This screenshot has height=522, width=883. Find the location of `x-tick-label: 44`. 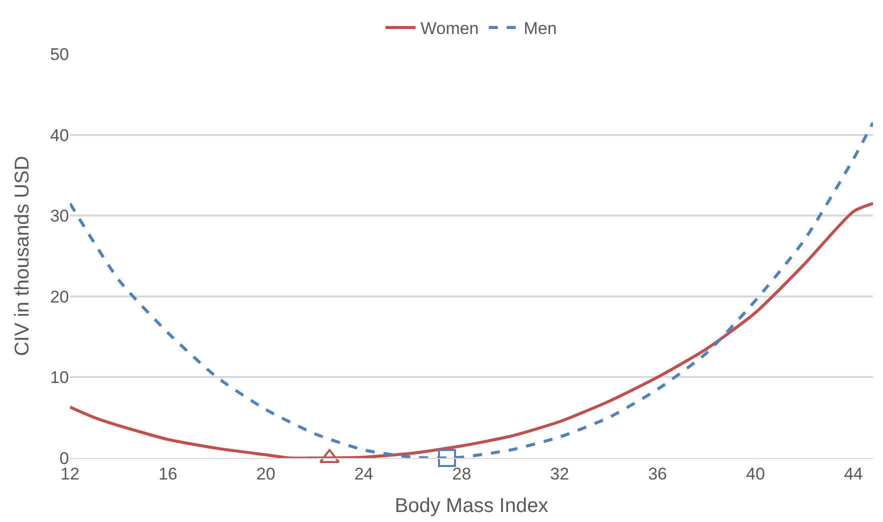

x-tick-label: 44 is located at coordinates (853, 474).